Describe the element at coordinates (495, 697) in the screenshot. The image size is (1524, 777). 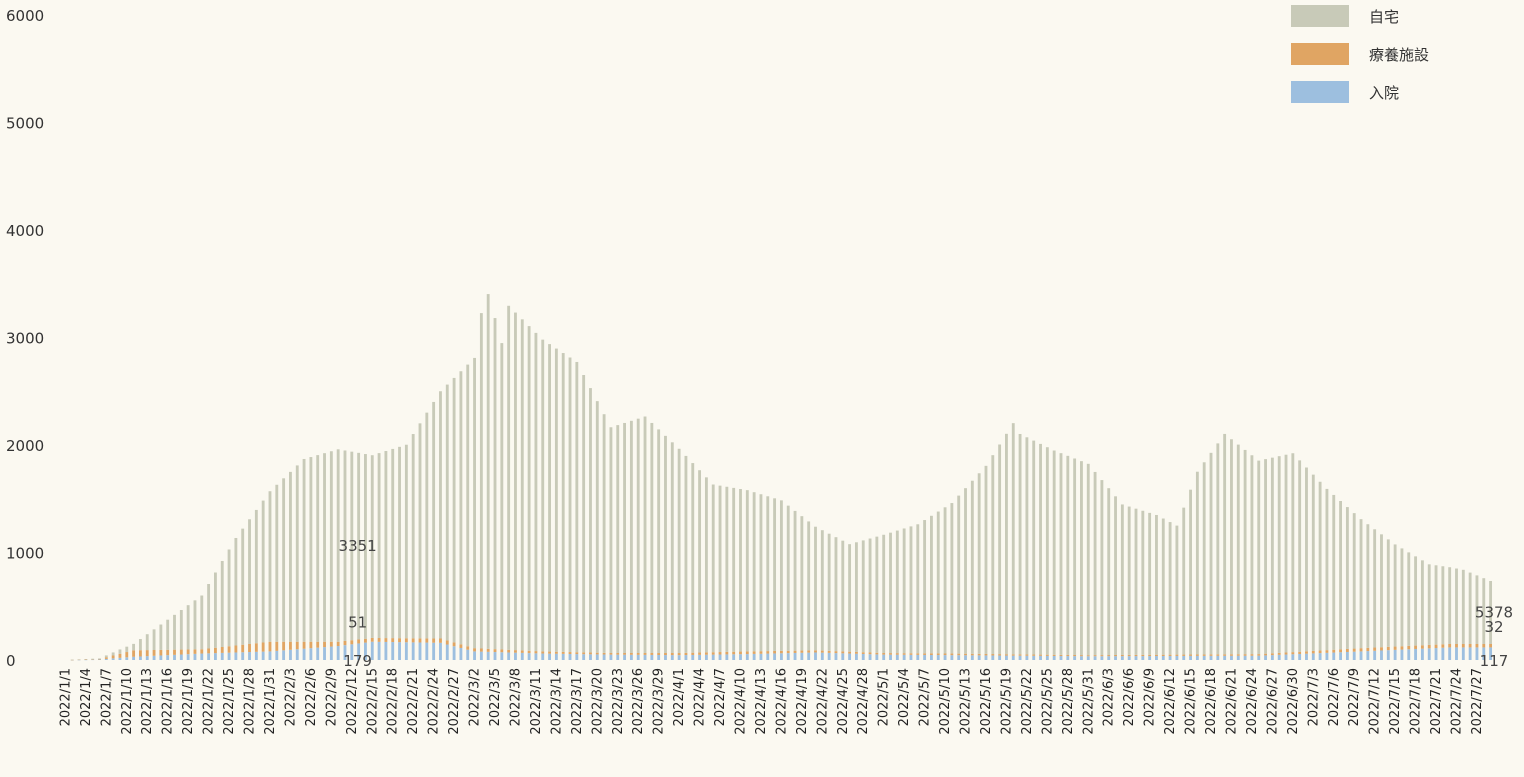
I see `x-tick-label: 2022/3/5` at that location.